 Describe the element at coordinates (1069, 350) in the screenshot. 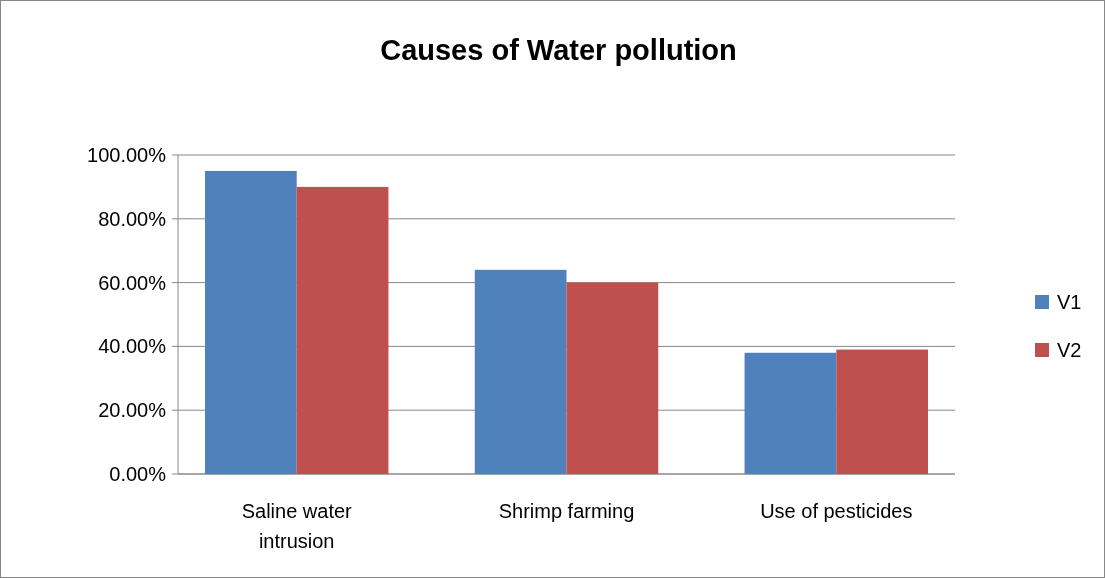

I see `legend-label: V2` at that location.